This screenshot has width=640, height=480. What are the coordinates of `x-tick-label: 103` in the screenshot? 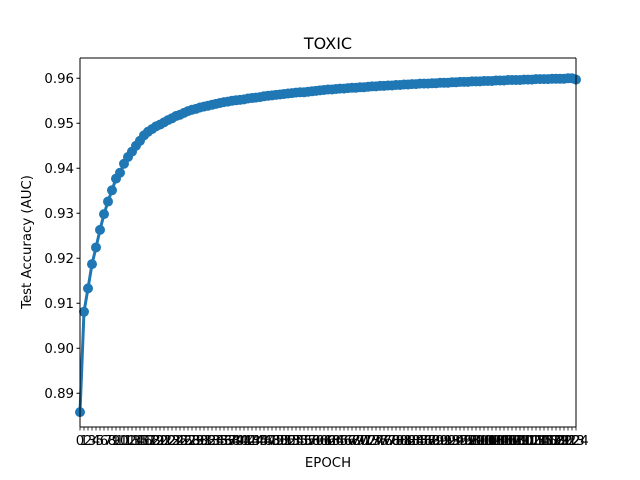 It's located at (491, 441).